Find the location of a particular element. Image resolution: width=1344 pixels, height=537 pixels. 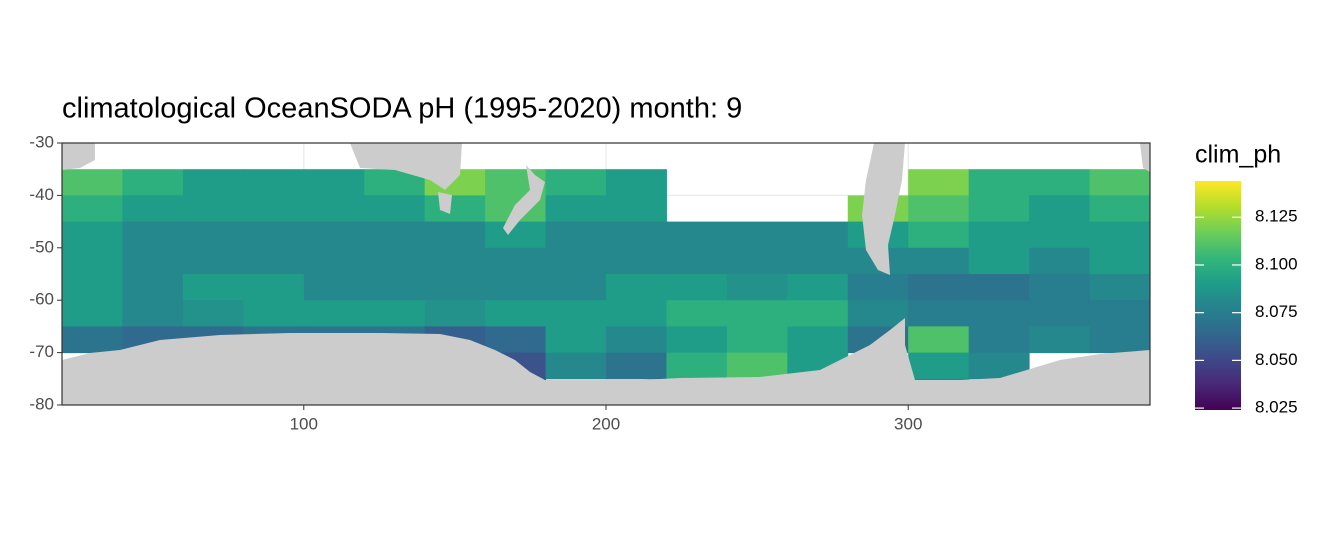

land-tasmania is located at coordinates (445, 203).